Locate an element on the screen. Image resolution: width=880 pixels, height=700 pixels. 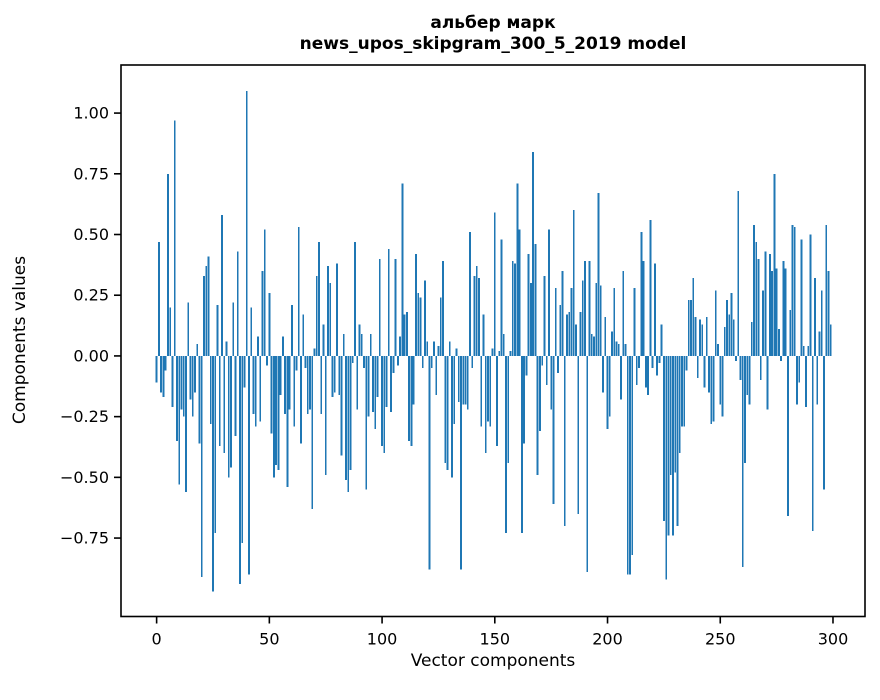
y-tick-label: 1.00 is located at coordinates (91, 113).